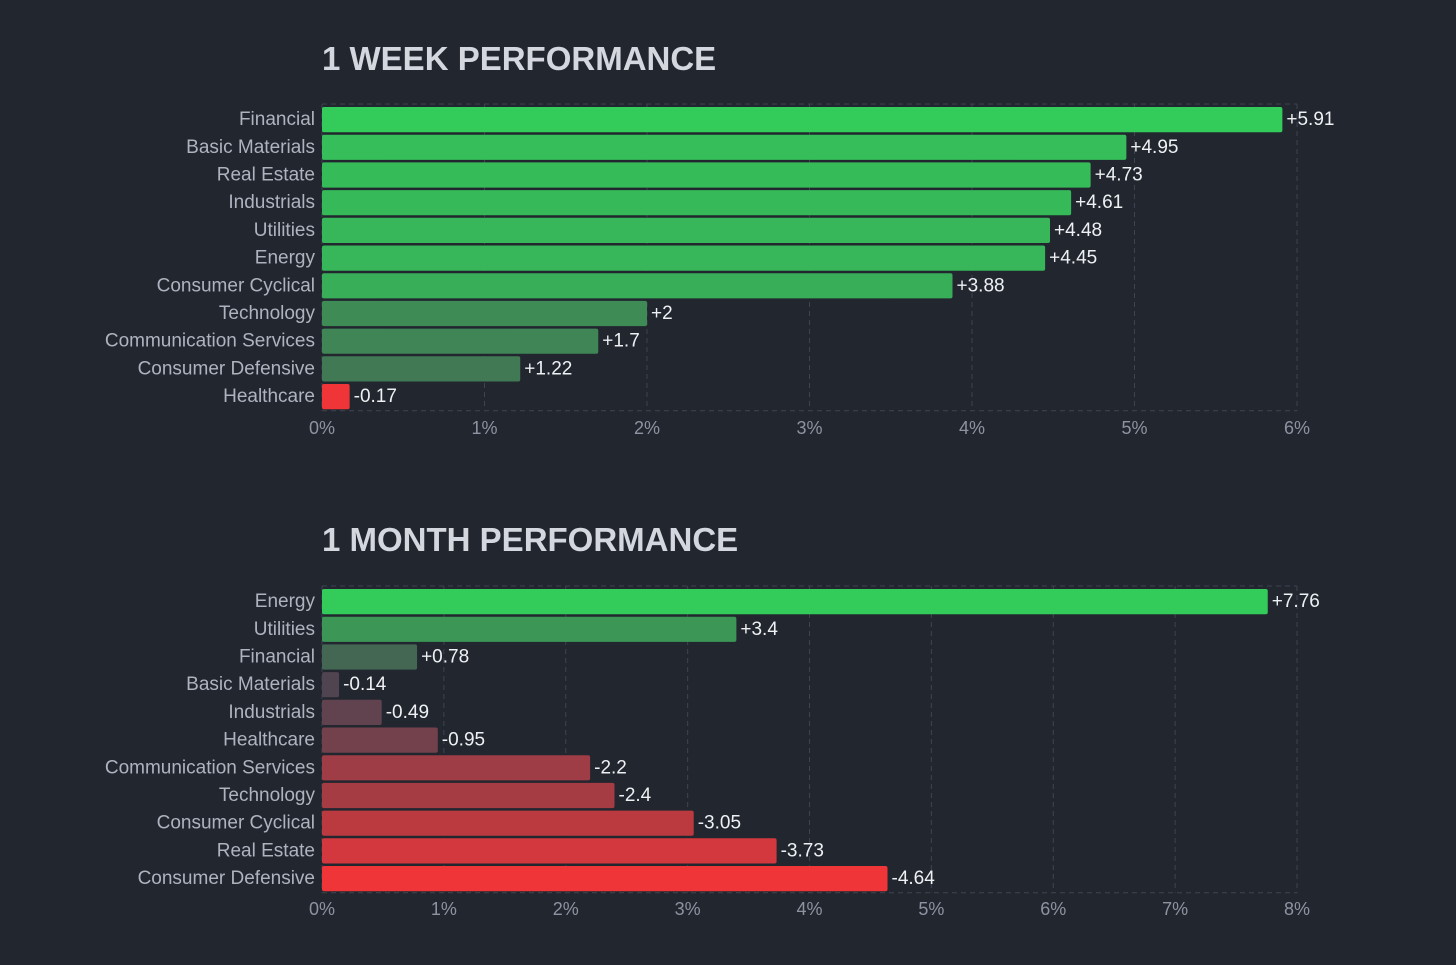 The height and width of the screenshot is (965, 1456). I want to click on data-label: +4.45, so click(1073, 258).